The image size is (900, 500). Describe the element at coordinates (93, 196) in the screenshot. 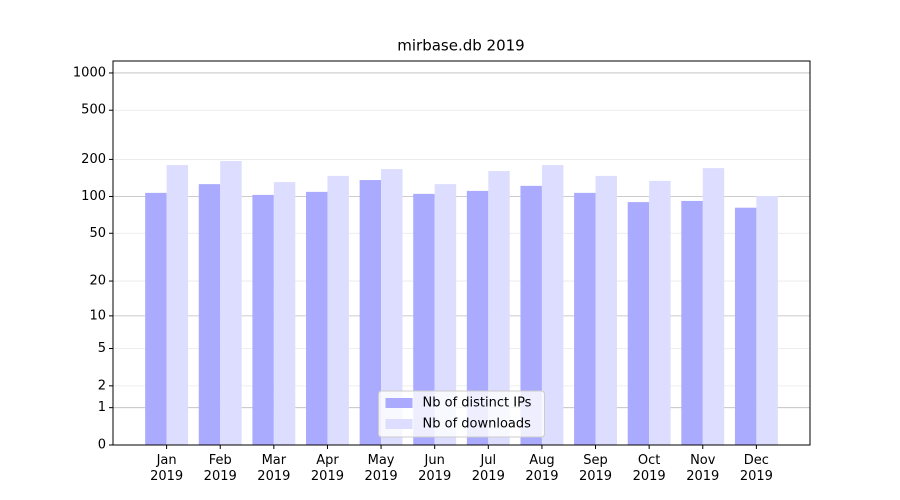

I see `y-tick-label: 100` at that location.